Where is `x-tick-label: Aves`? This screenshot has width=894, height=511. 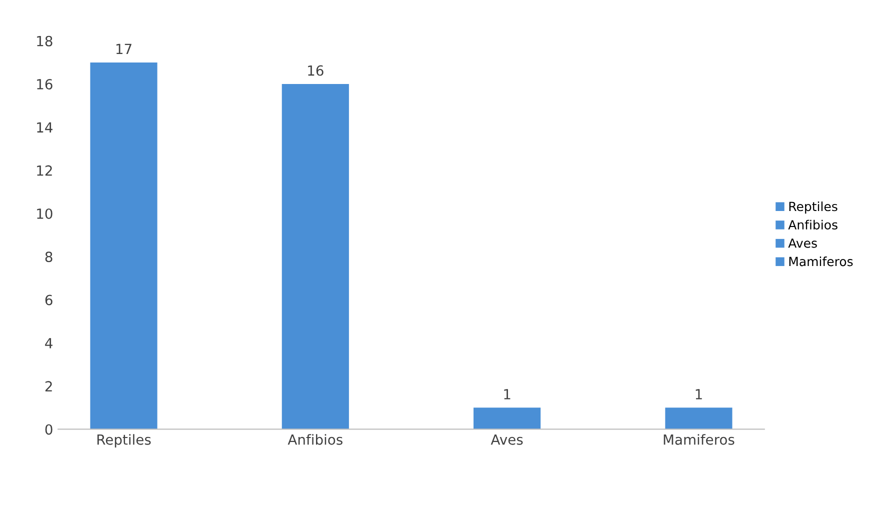
x-tick-label: Aves is located at coordinates (506, 439).